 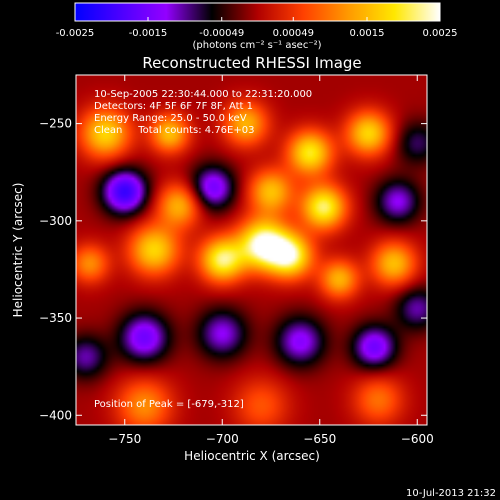 I want to click on footer-timestamp: 10-Jul-2013 21:32, so click(x=451, y=493).